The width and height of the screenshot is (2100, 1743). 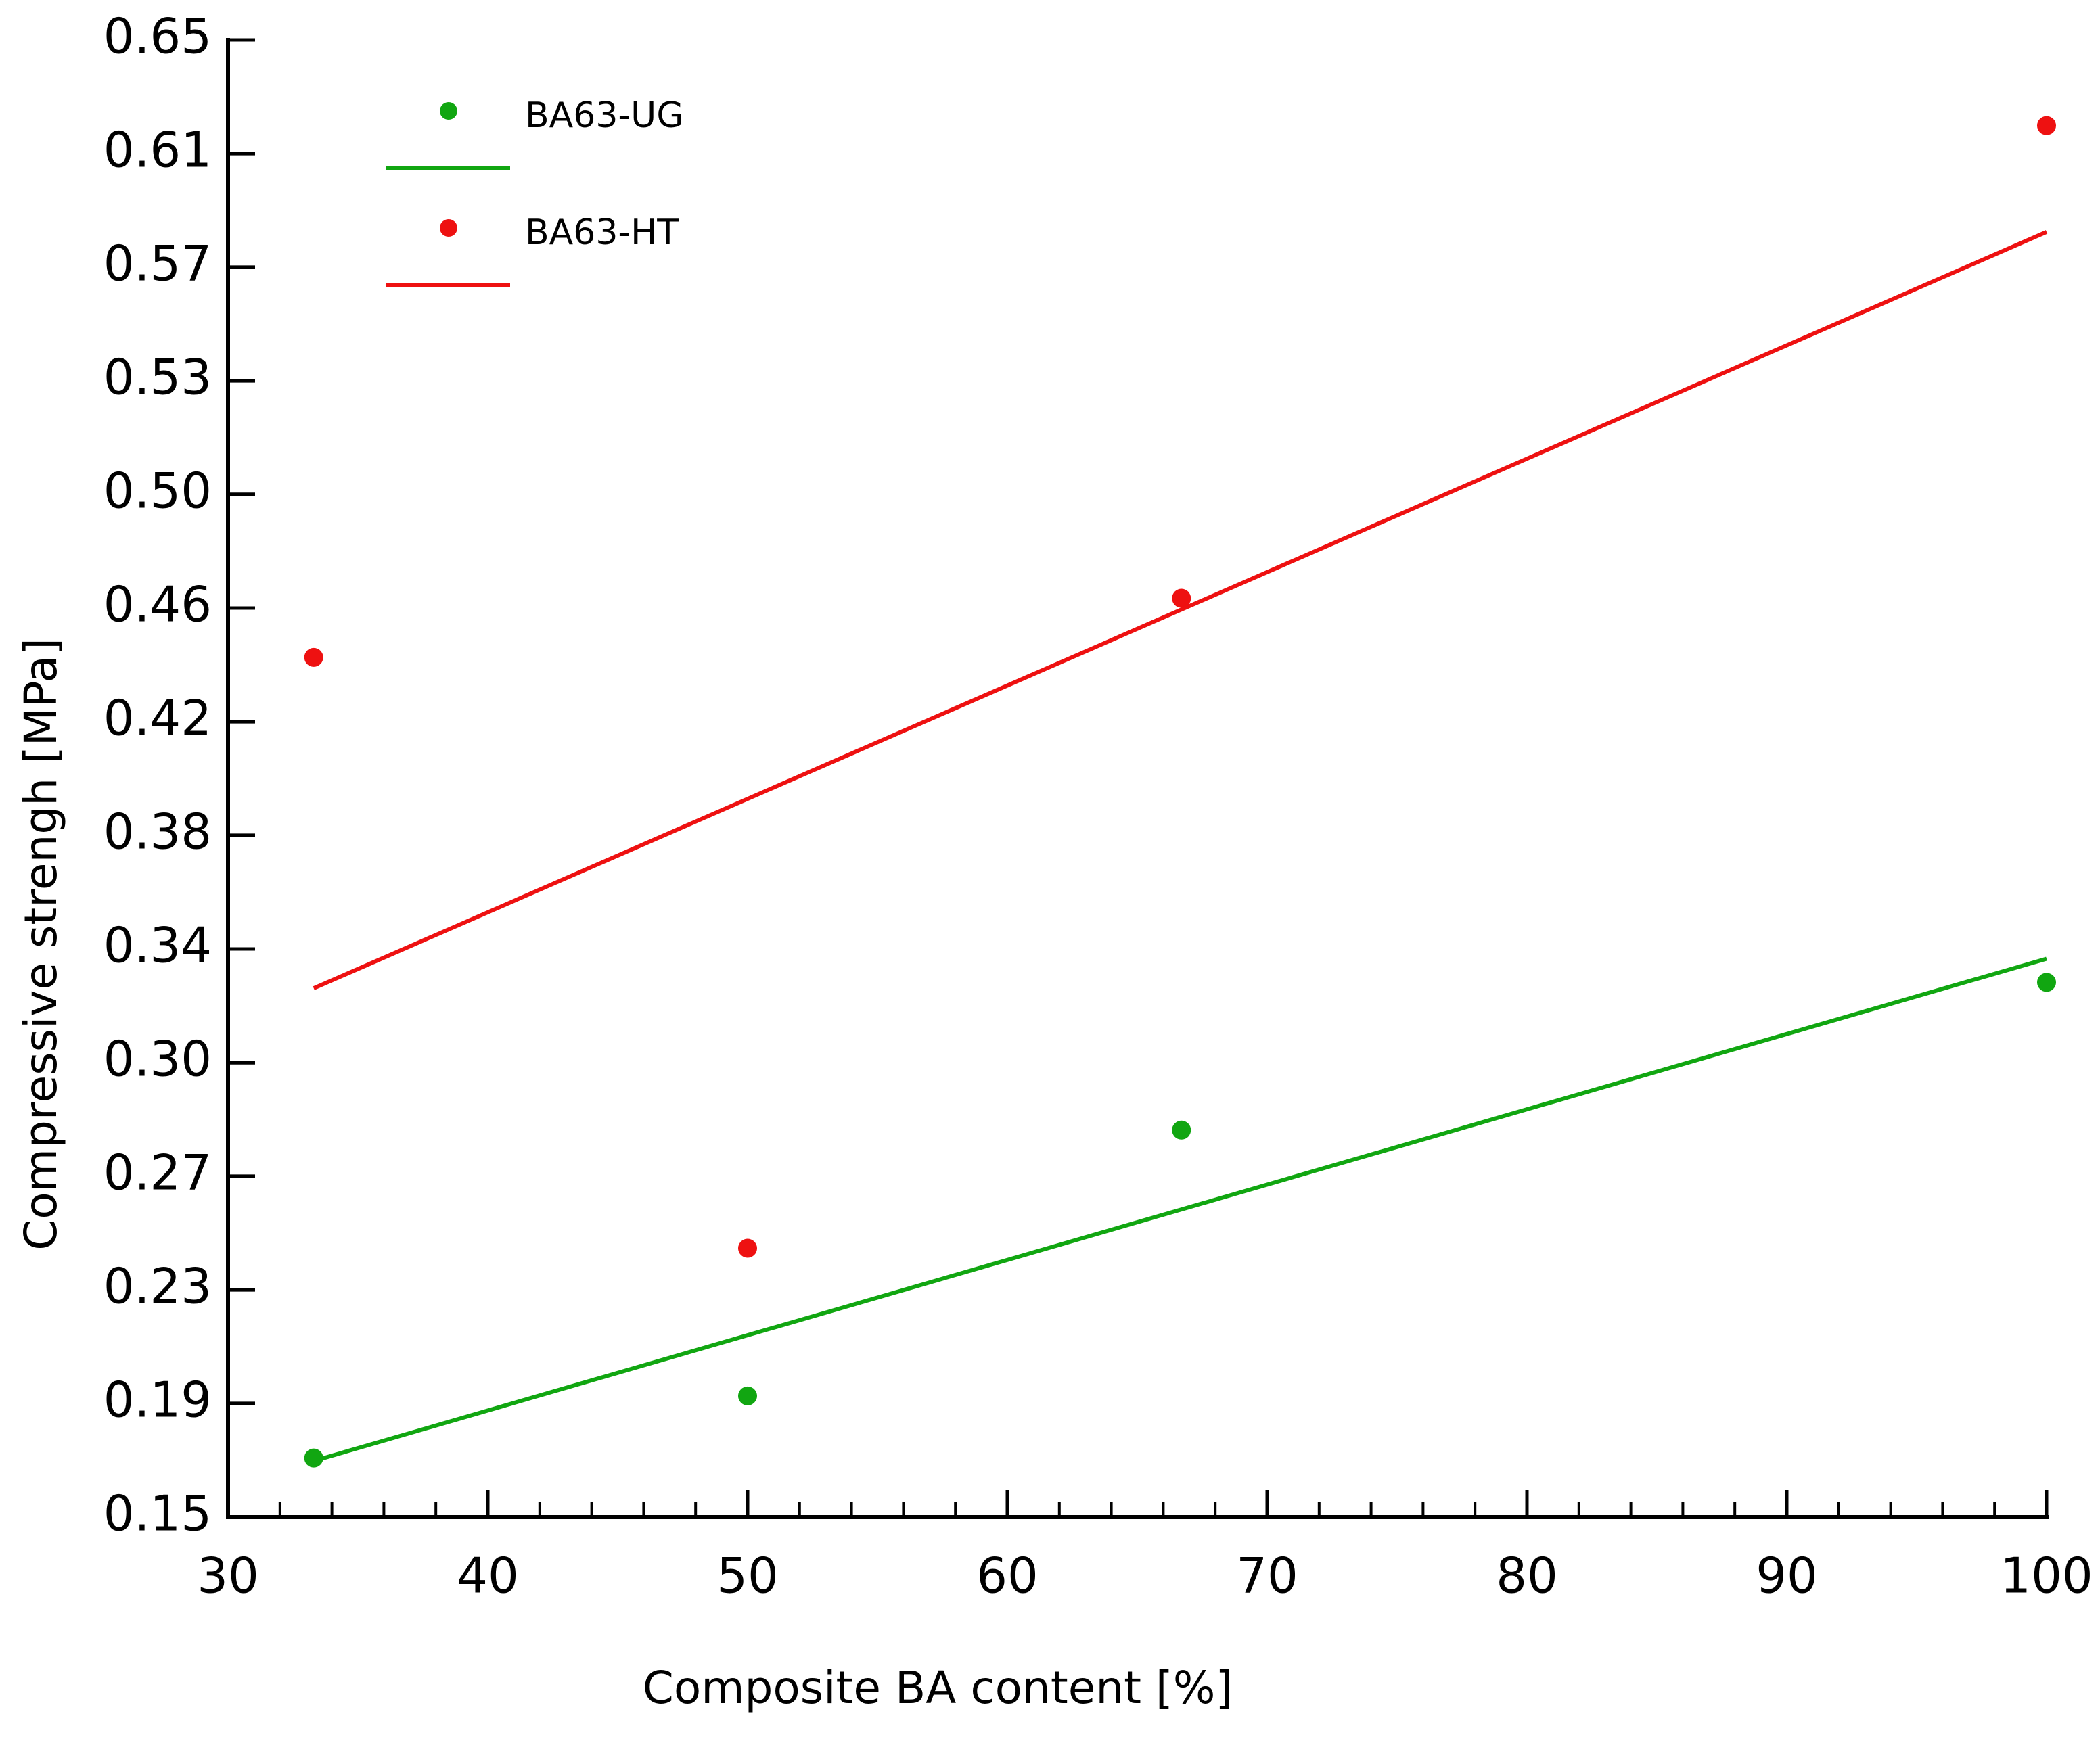 I want to click on x-tick-label: 60, so click(x=1007, y=1576).